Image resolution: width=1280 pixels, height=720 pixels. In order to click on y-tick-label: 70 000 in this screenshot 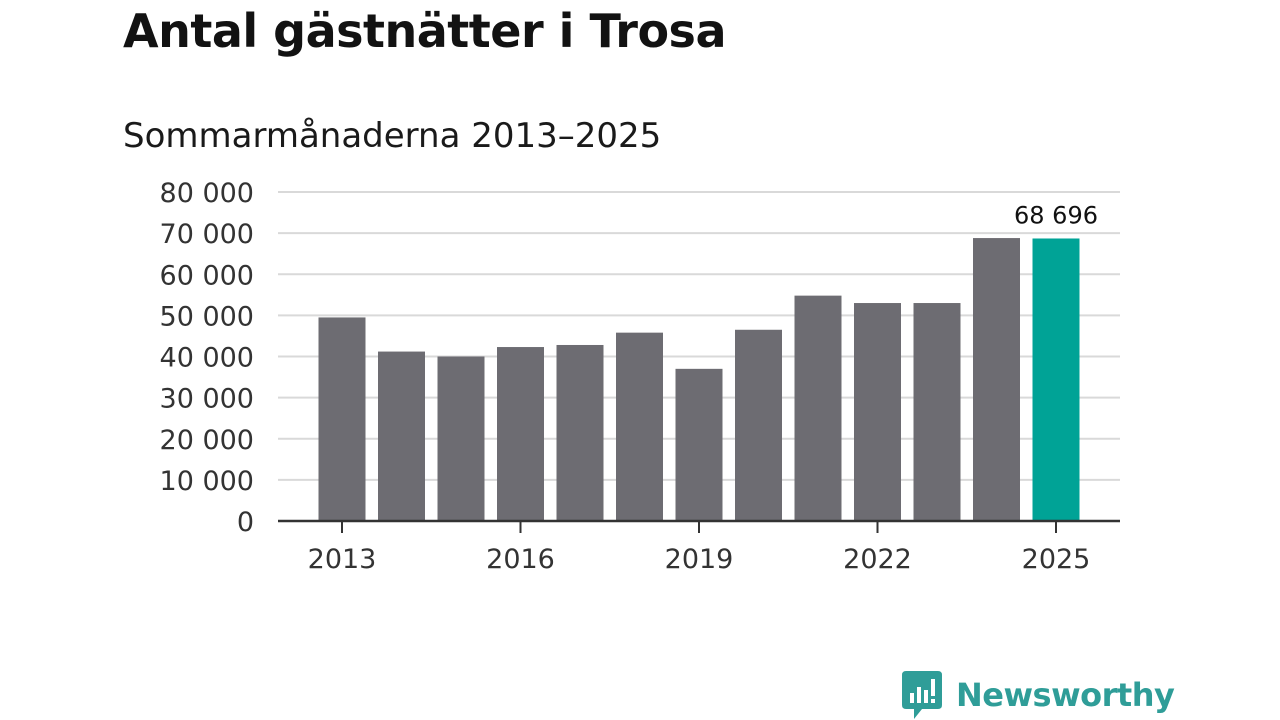, I will do `click(207, 234)`.